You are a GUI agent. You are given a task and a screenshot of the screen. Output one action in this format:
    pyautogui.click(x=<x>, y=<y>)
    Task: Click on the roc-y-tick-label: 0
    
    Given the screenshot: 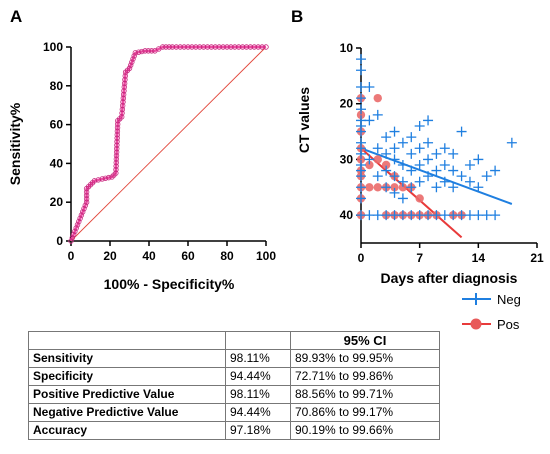 What is the action you would take?
    pyautogui.click(x=59, y=241)
    